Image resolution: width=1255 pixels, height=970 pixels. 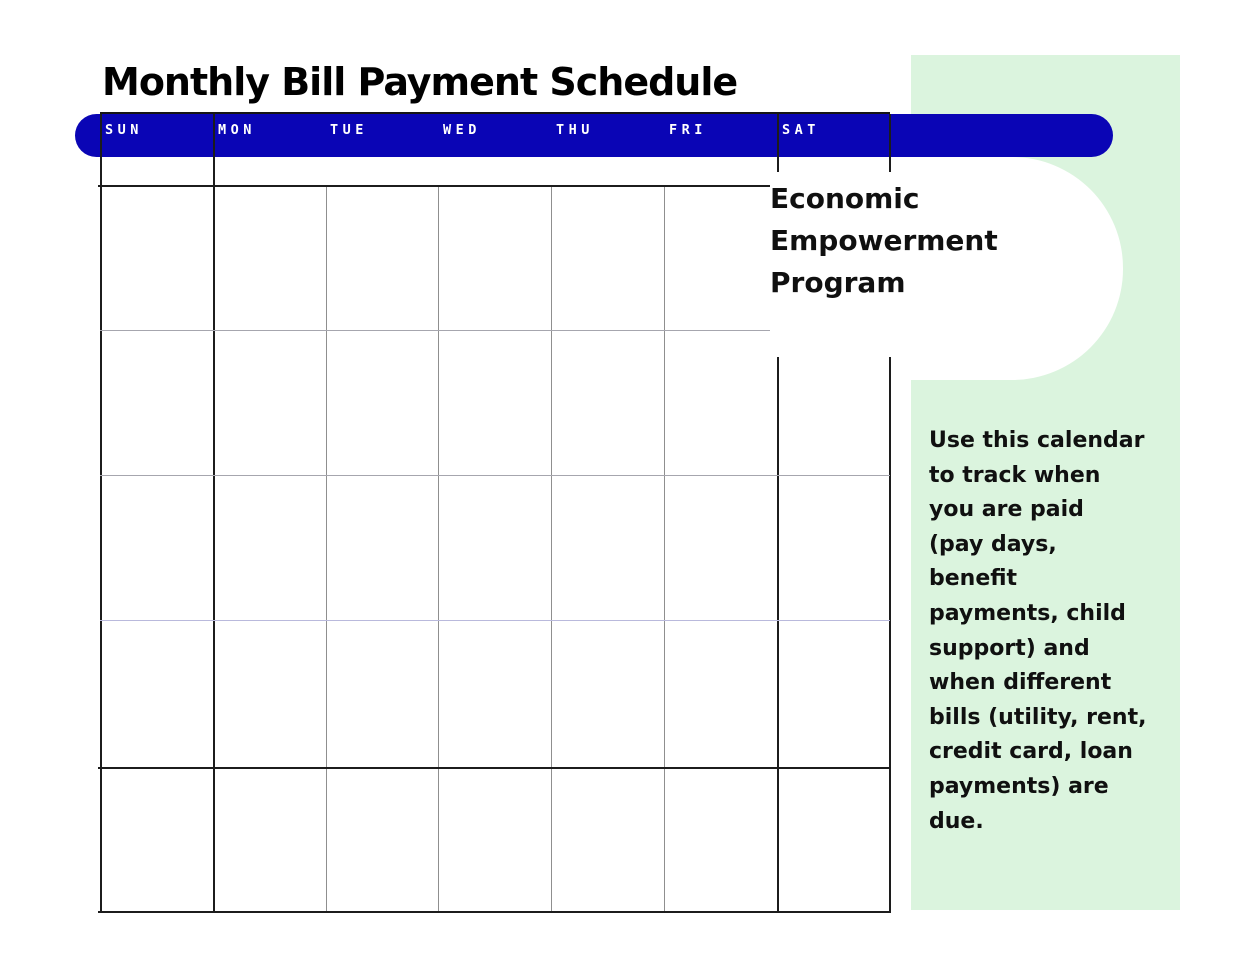 I want to click on weekday-label-thu: THU, so click(x=575, y=130).